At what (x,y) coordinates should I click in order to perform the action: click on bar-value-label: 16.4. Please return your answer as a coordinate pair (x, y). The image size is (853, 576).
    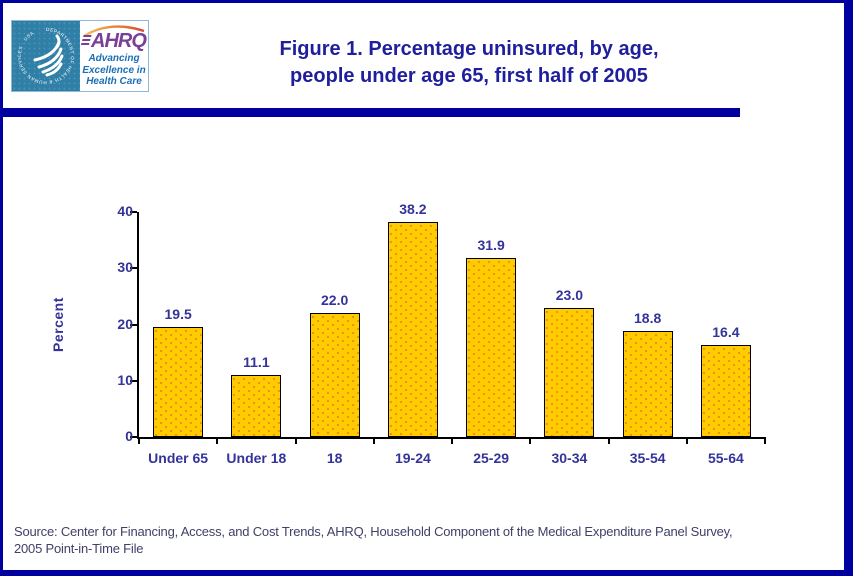
    Looking at the image, I should click on (726, 332).